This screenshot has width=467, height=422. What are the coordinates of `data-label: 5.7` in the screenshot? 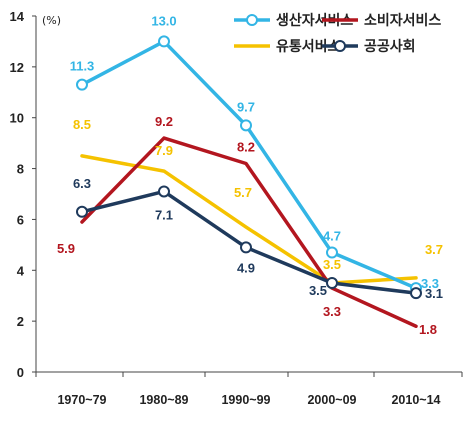 It's located at (243, 192).